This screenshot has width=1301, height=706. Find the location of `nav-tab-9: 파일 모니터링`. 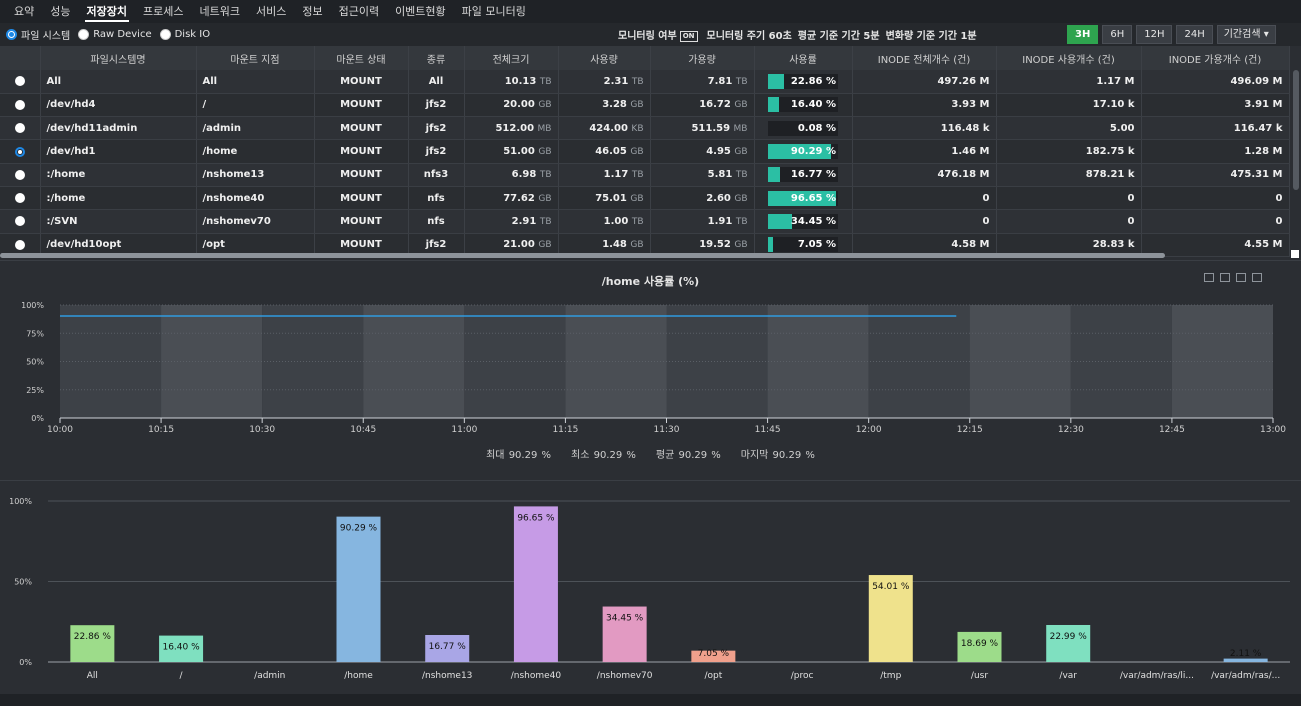

nav-tab-9: 파일 모니터링 is located at coordinates (493, 11).